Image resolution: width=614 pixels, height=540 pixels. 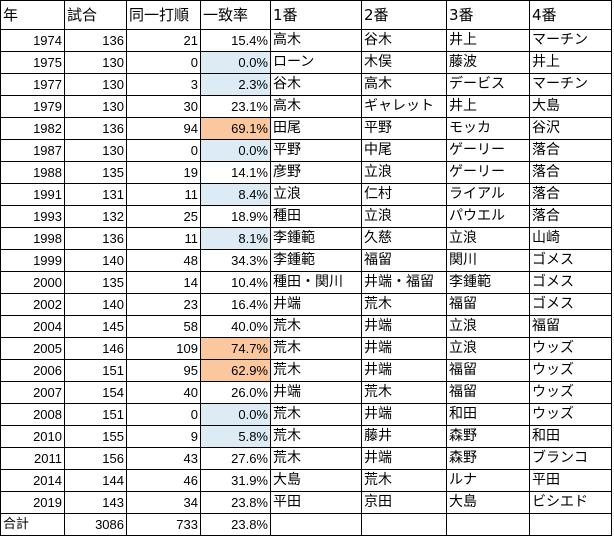 What do you see at coordinates (32, 392) in the screenshot?
I see `year-cell: 2007` at bounding box center [32, 392].